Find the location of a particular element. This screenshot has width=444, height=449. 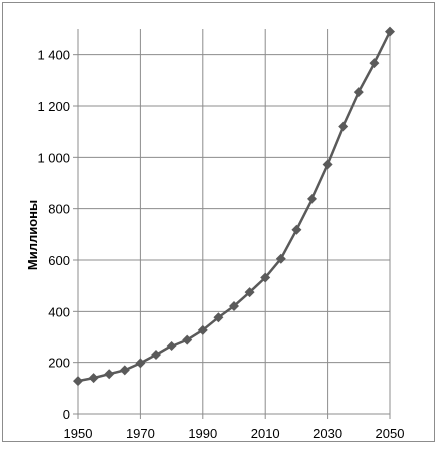

x-tick-label: 1950 is located at coordinates (78, 433).